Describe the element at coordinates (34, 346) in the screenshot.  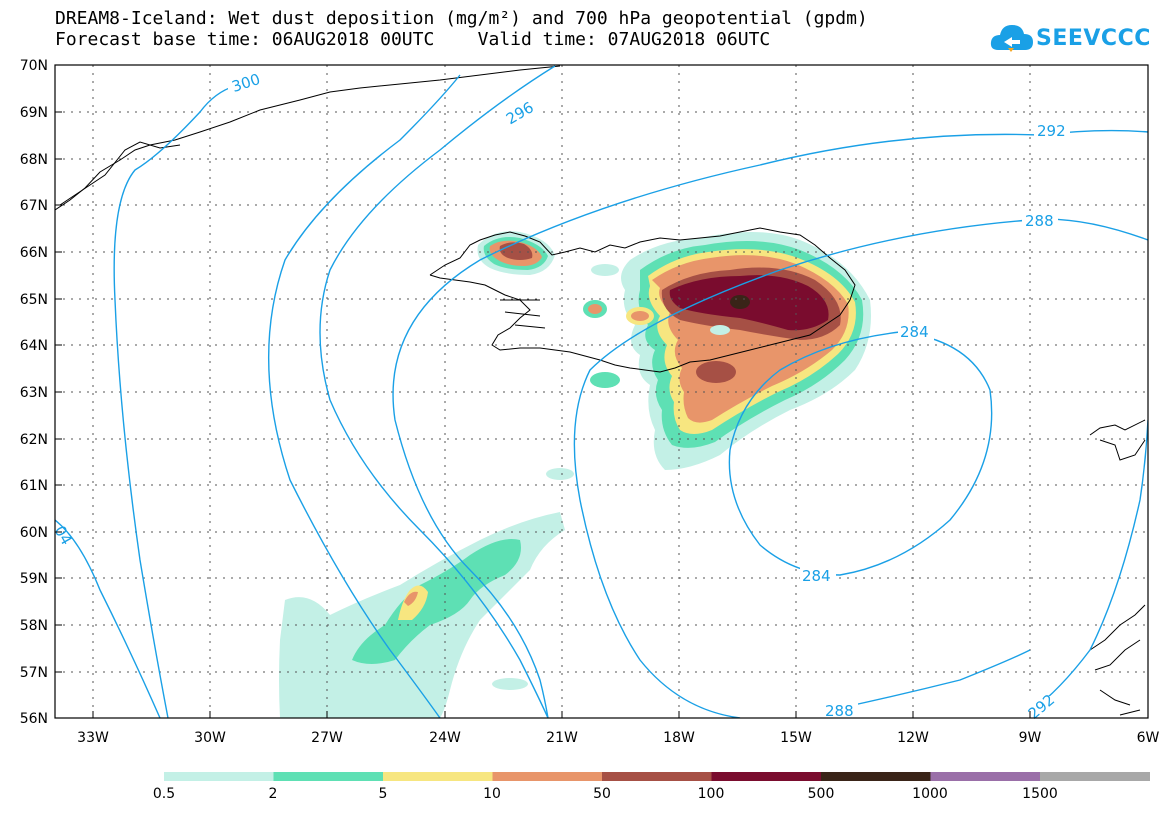
I see `lat-label: 64N` at that location.